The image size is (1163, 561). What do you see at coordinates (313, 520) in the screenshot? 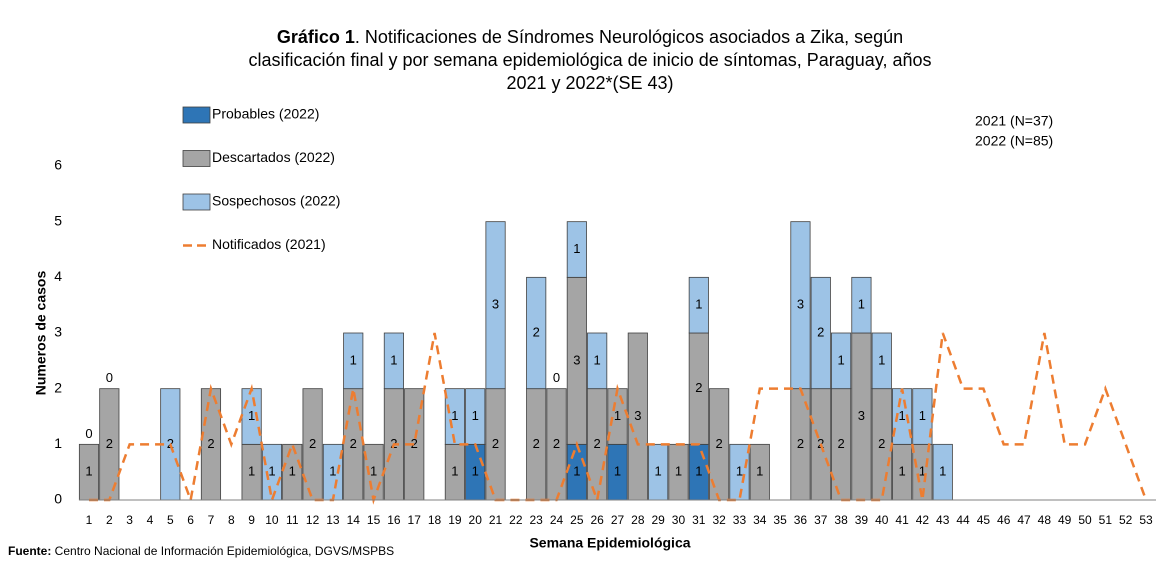
I see `x-tick-label: 12` at bounding box center [313, 520].